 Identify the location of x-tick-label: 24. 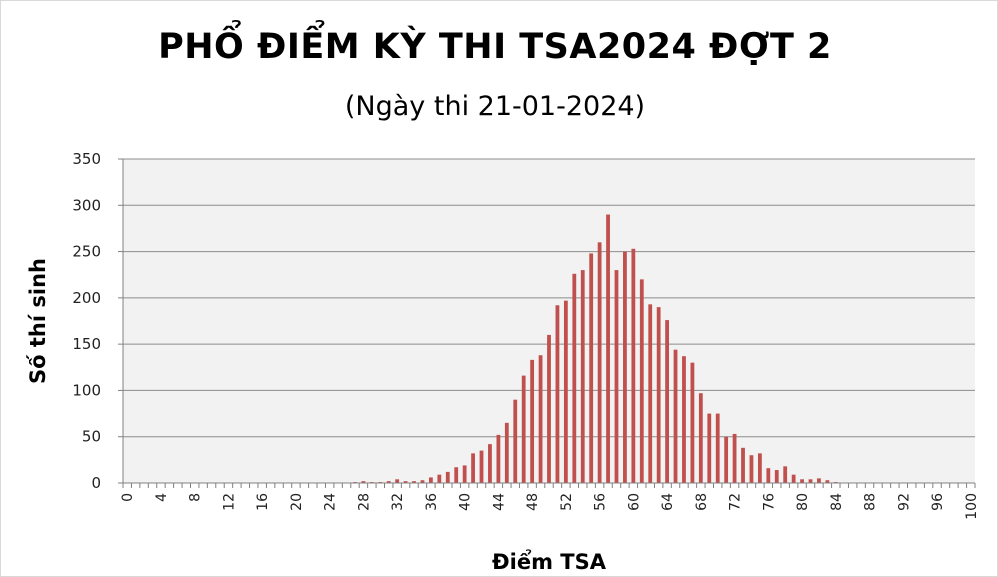
(331, 502).